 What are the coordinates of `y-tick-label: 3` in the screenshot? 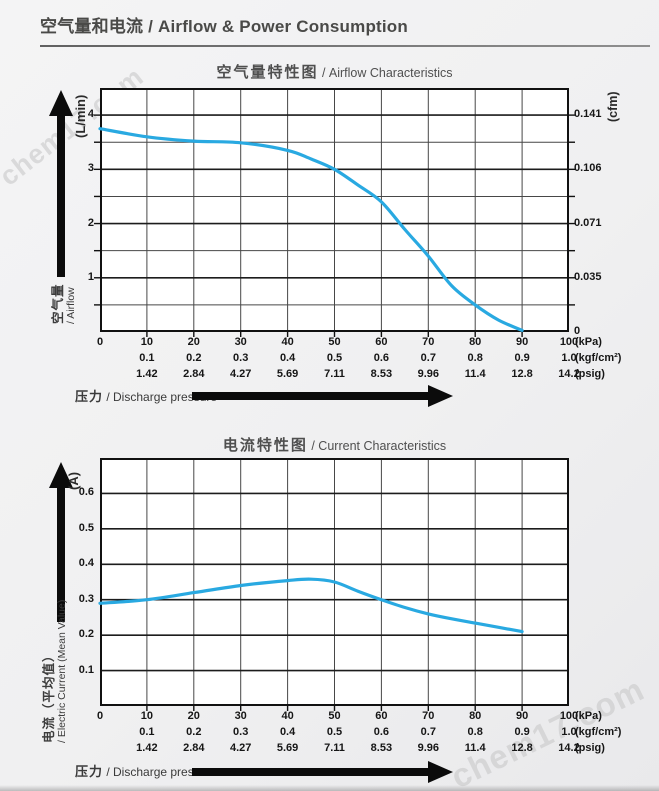 It's located at (90, 168).